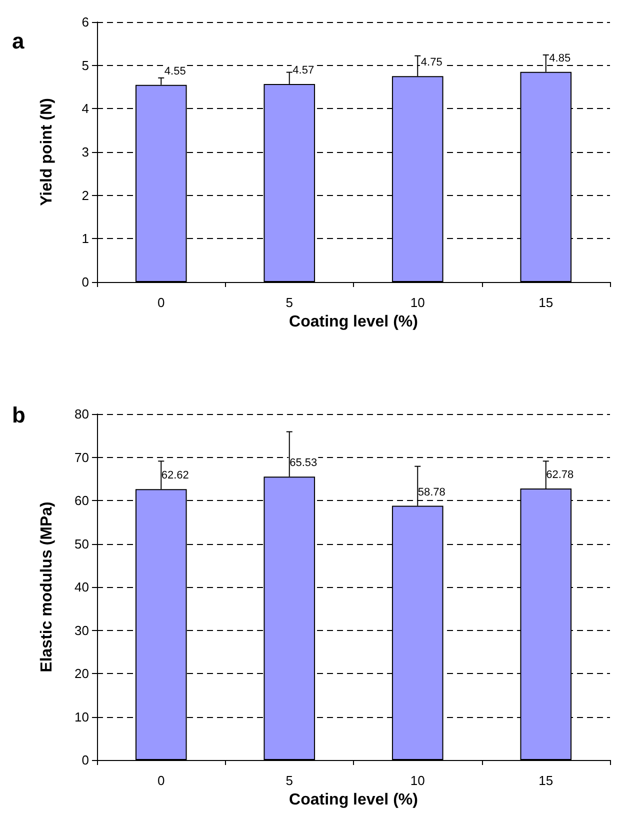  What do you see at coordinates (81, 587) in the screenshot?
I see `y-tick-label: 40` at bounding box center [81, 587].